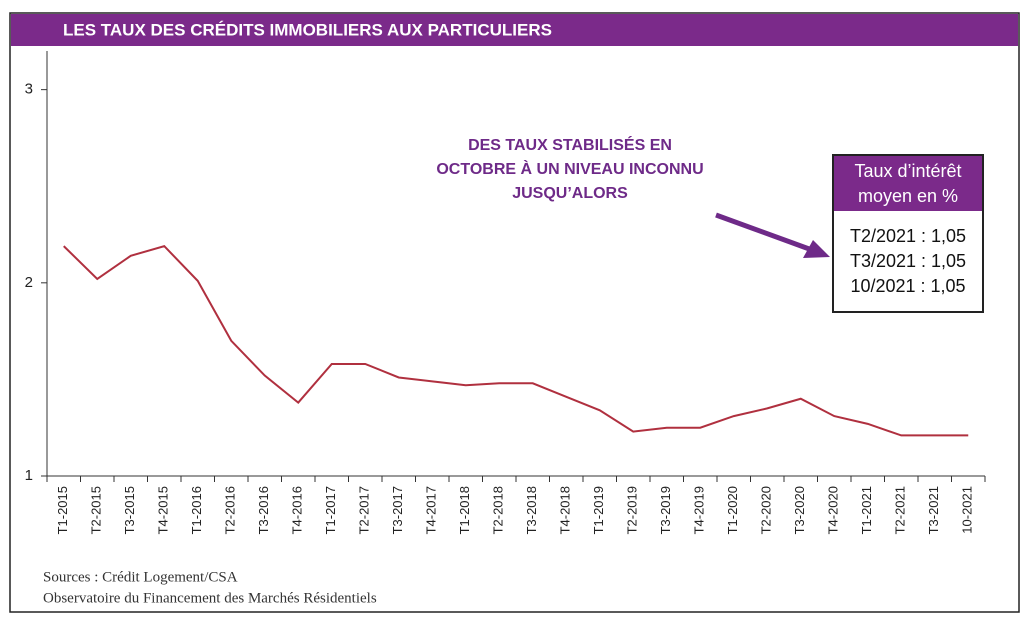  I want to click on x-tick-label: T2-2016, so click(230, 510).